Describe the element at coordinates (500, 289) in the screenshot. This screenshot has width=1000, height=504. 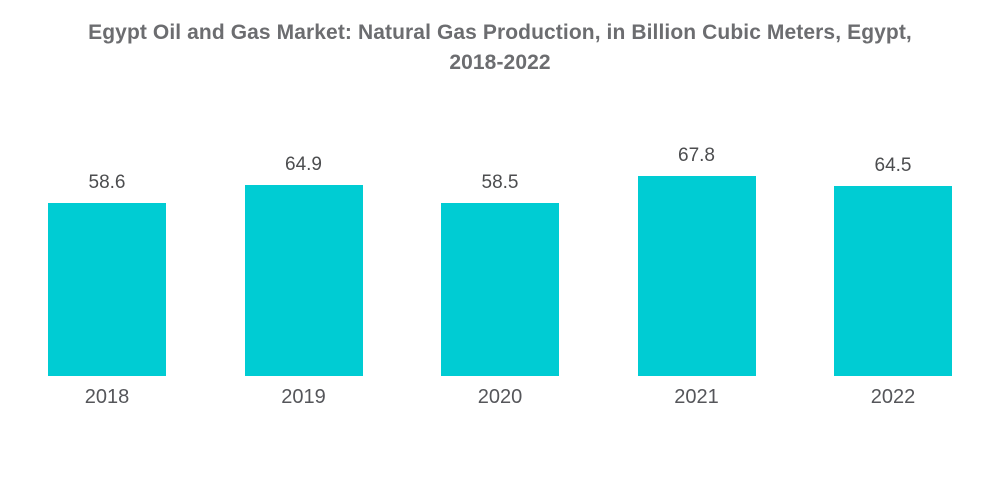
I see `bar-2020` at that location.